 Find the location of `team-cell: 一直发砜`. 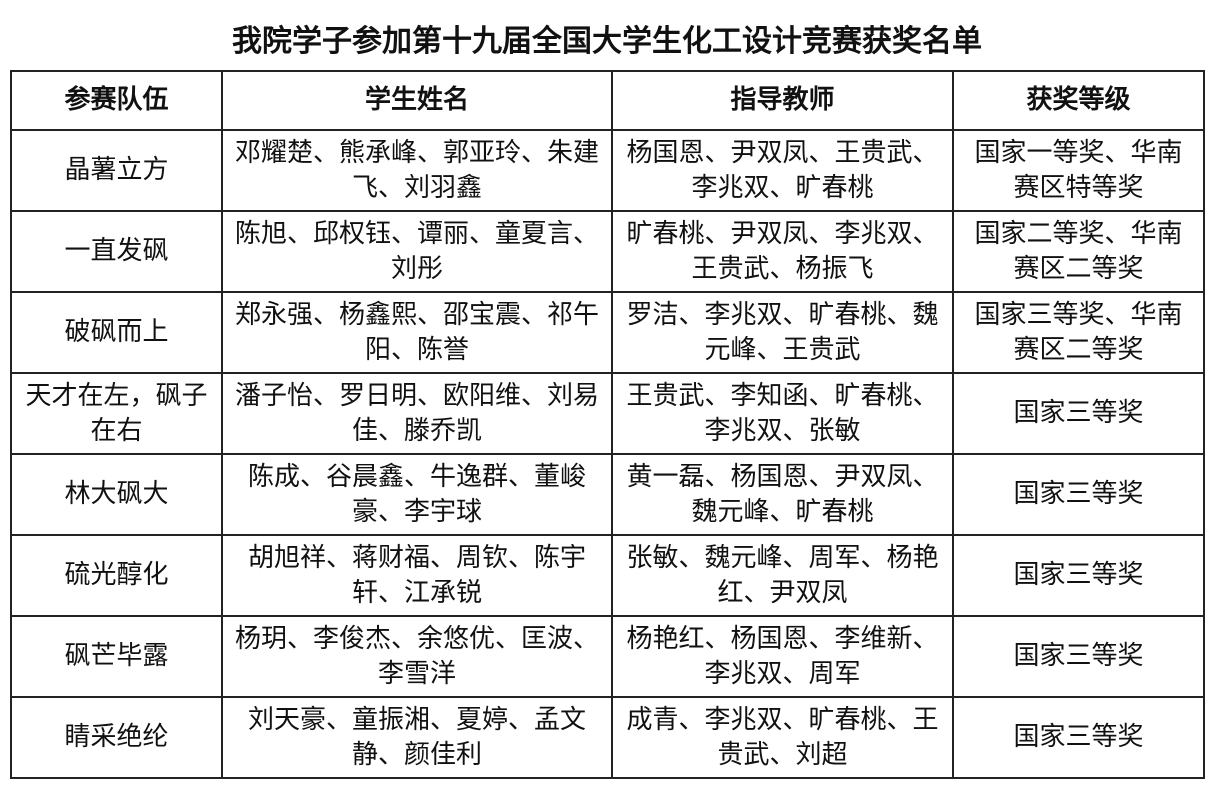

team-cell: 一直发砜 is located at coordinates (116, 251).